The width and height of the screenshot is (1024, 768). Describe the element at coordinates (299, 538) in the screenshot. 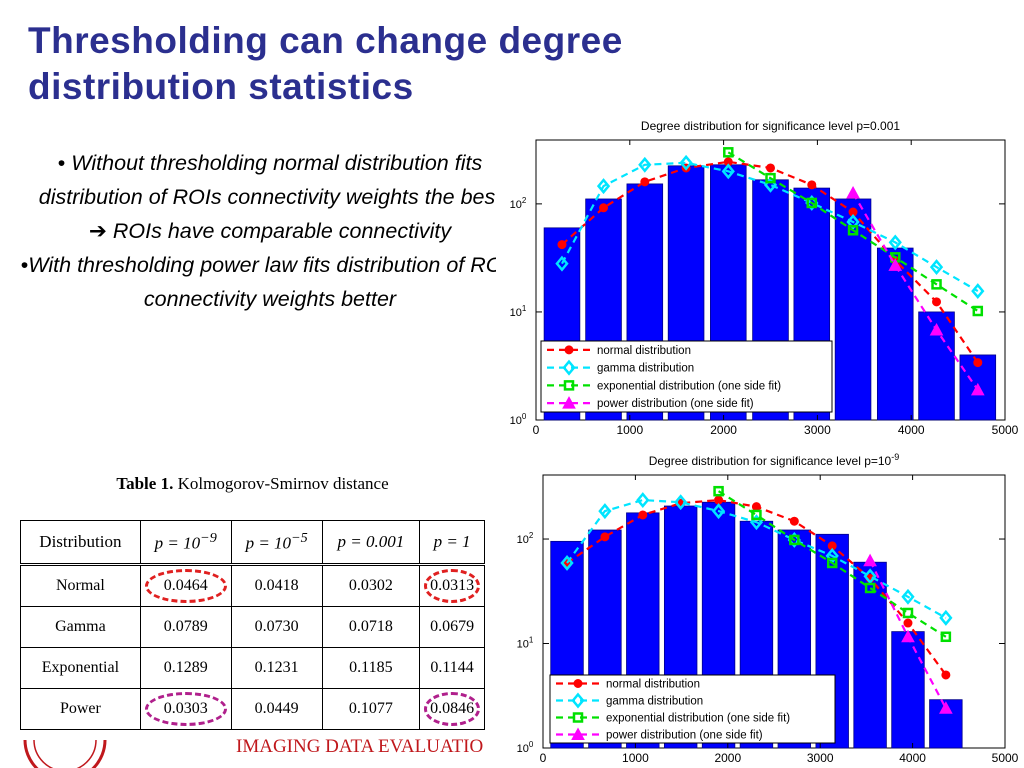

I see `header-sup: −5` at that location.